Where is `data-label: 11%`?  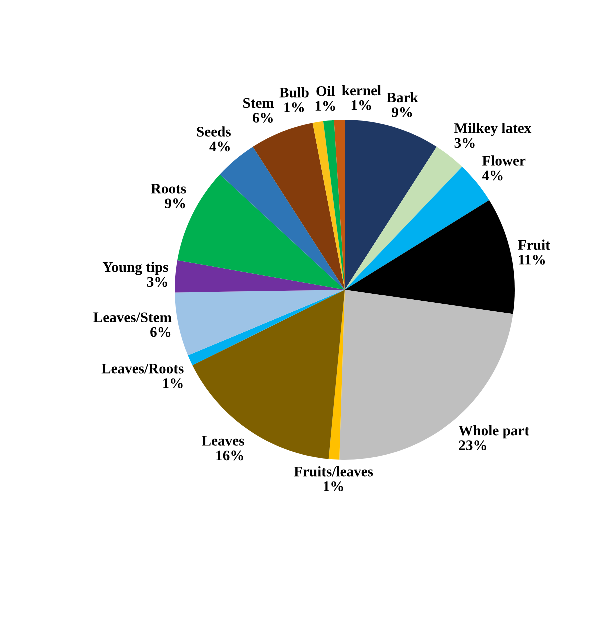
data-label: 11% is located at coordinates (532, 259).